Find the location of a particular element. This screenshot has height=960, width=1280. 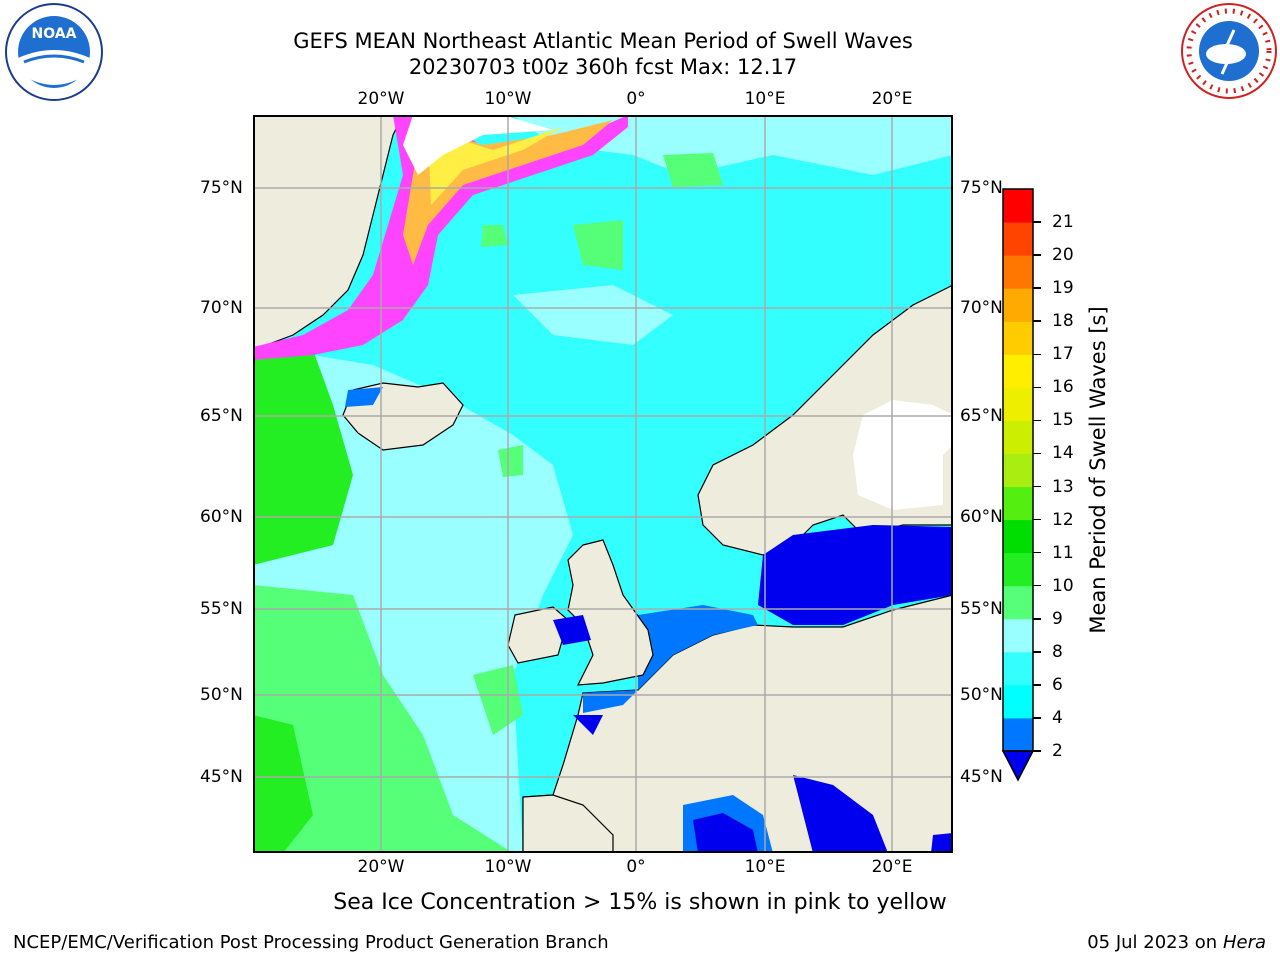

swell-under-2s-biscay is located at coordinates (588, 725).